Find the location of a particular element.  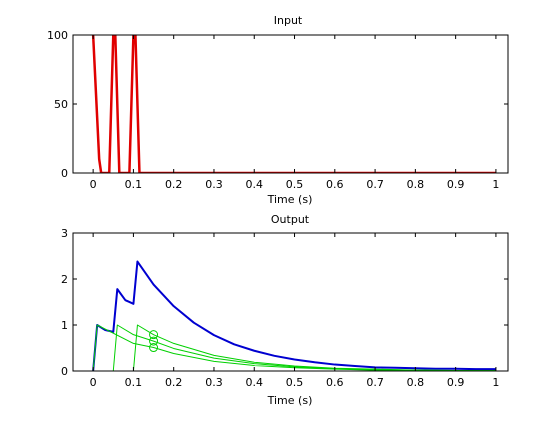

output-ytick-label: 0 is located at coordinates (64, 371).